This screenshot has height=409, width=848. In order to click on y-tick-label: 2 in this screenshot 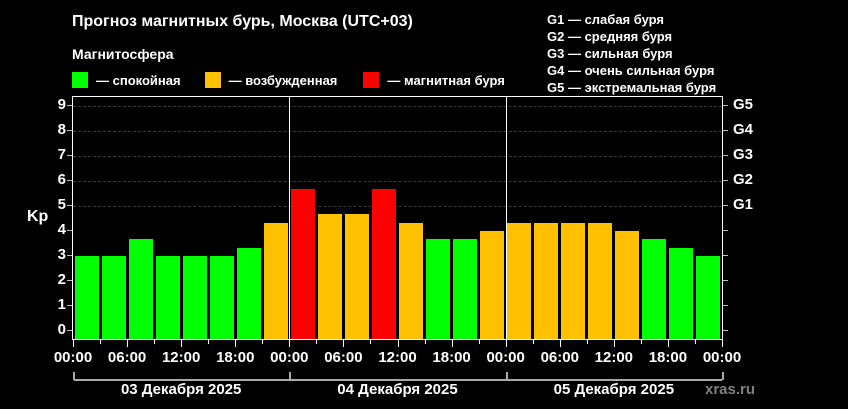, I will do `click(61, 279)`.